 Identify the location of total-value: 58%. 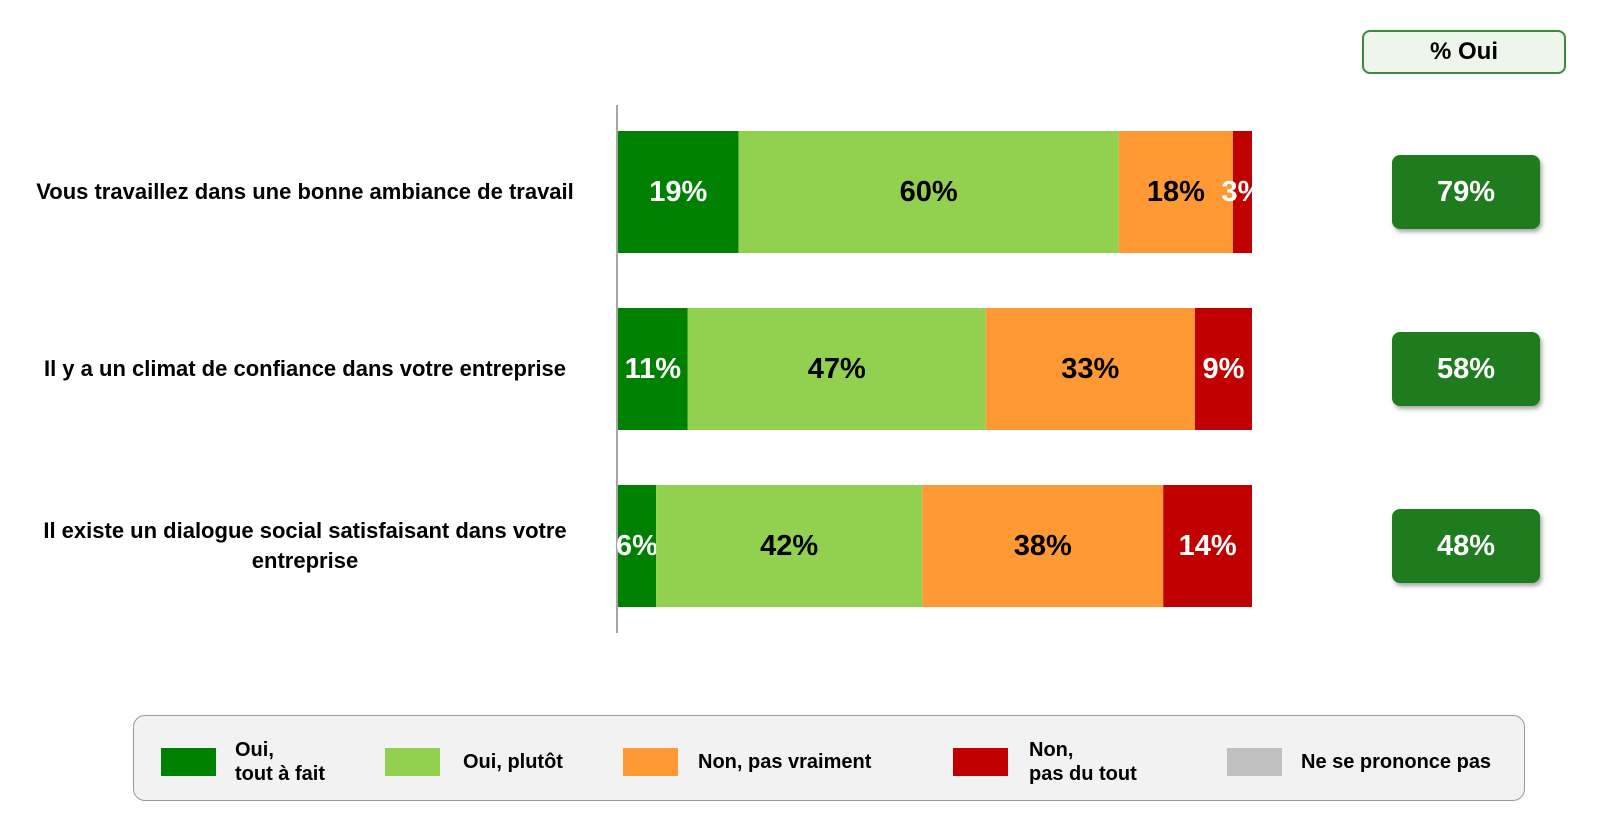
(1466, 369).